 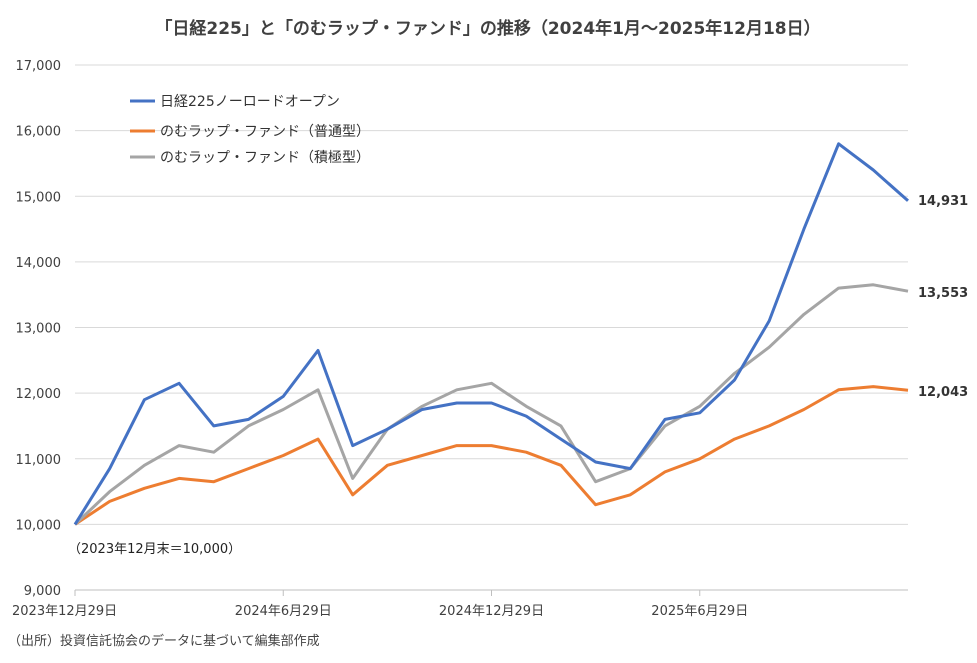 I want to click on y-tick-label: 14,000, so click(x=39, y=263).